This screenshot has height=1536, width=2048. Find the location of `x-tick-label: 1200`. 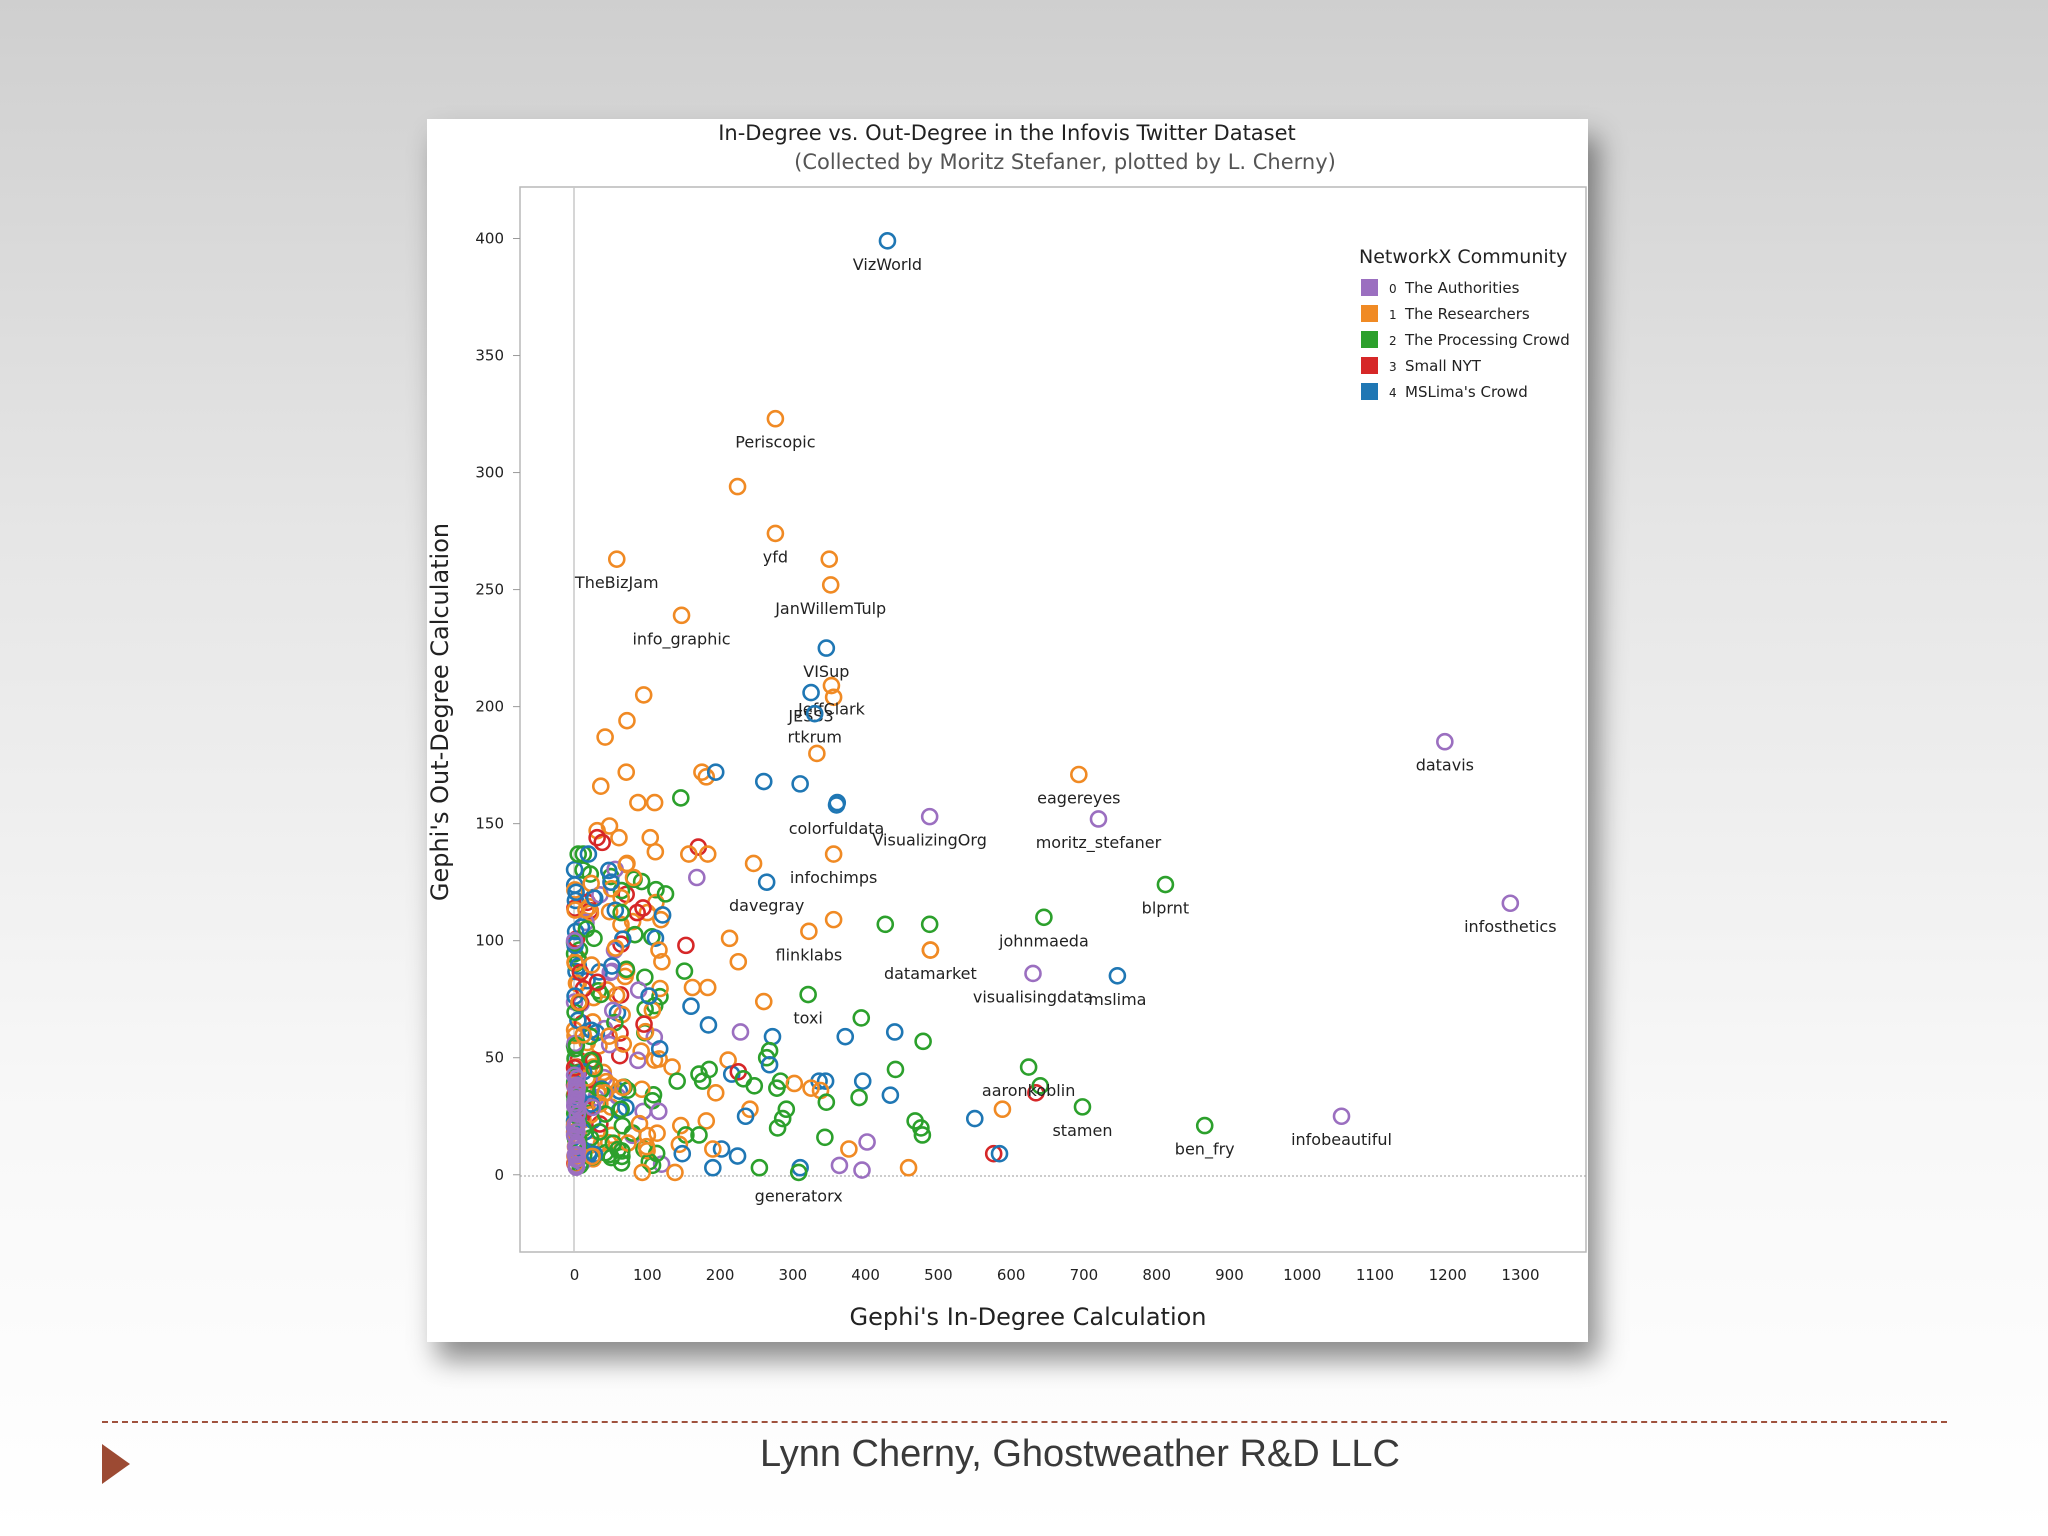

x-tick-label: 1200 is located at coordinates (1448, 1275).